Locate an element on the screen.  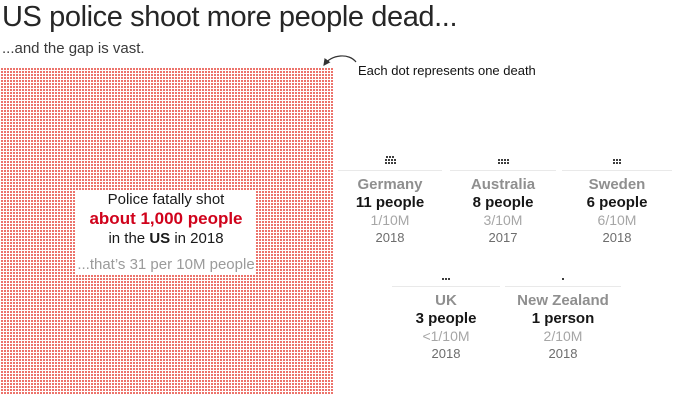
country-name: Australia is located at coordinates (503, 184).